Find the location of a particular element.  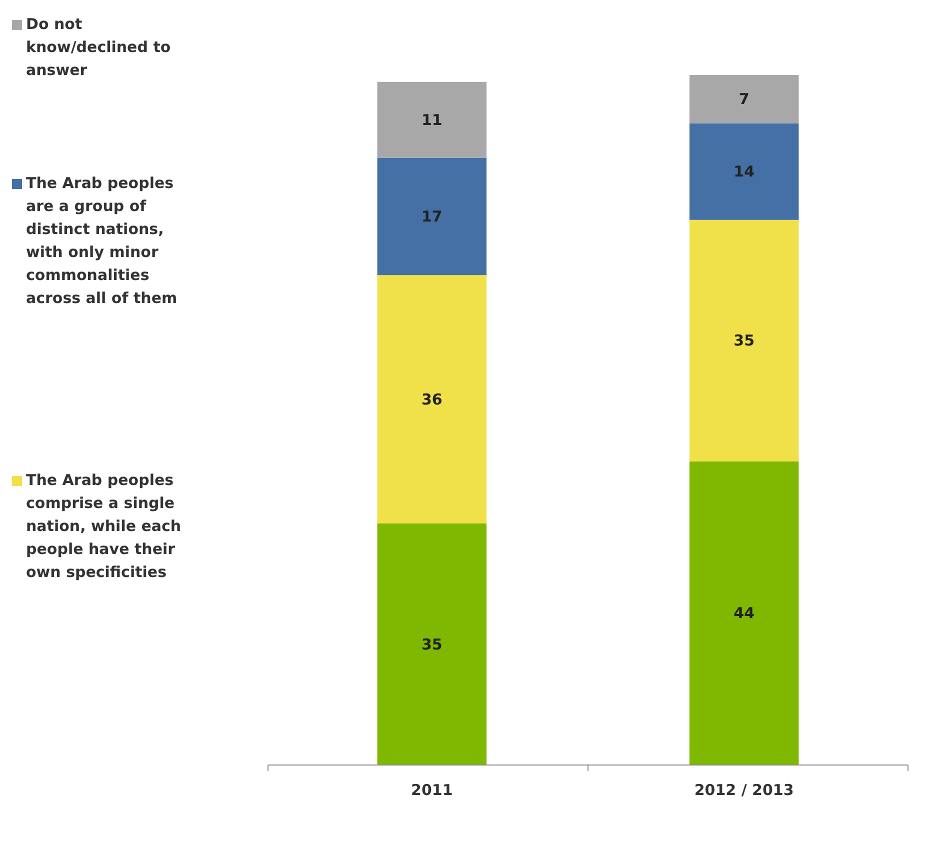

data-label: 14 is located at coordinates (744, 171).